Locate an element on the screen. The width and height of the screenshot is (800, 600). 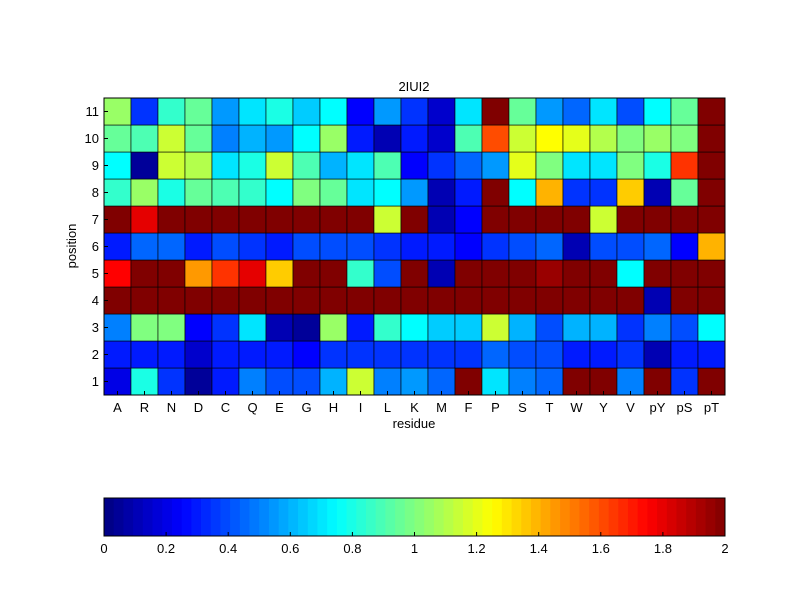
heatmap-cell-9-pT is located at coordinates (711, 165).